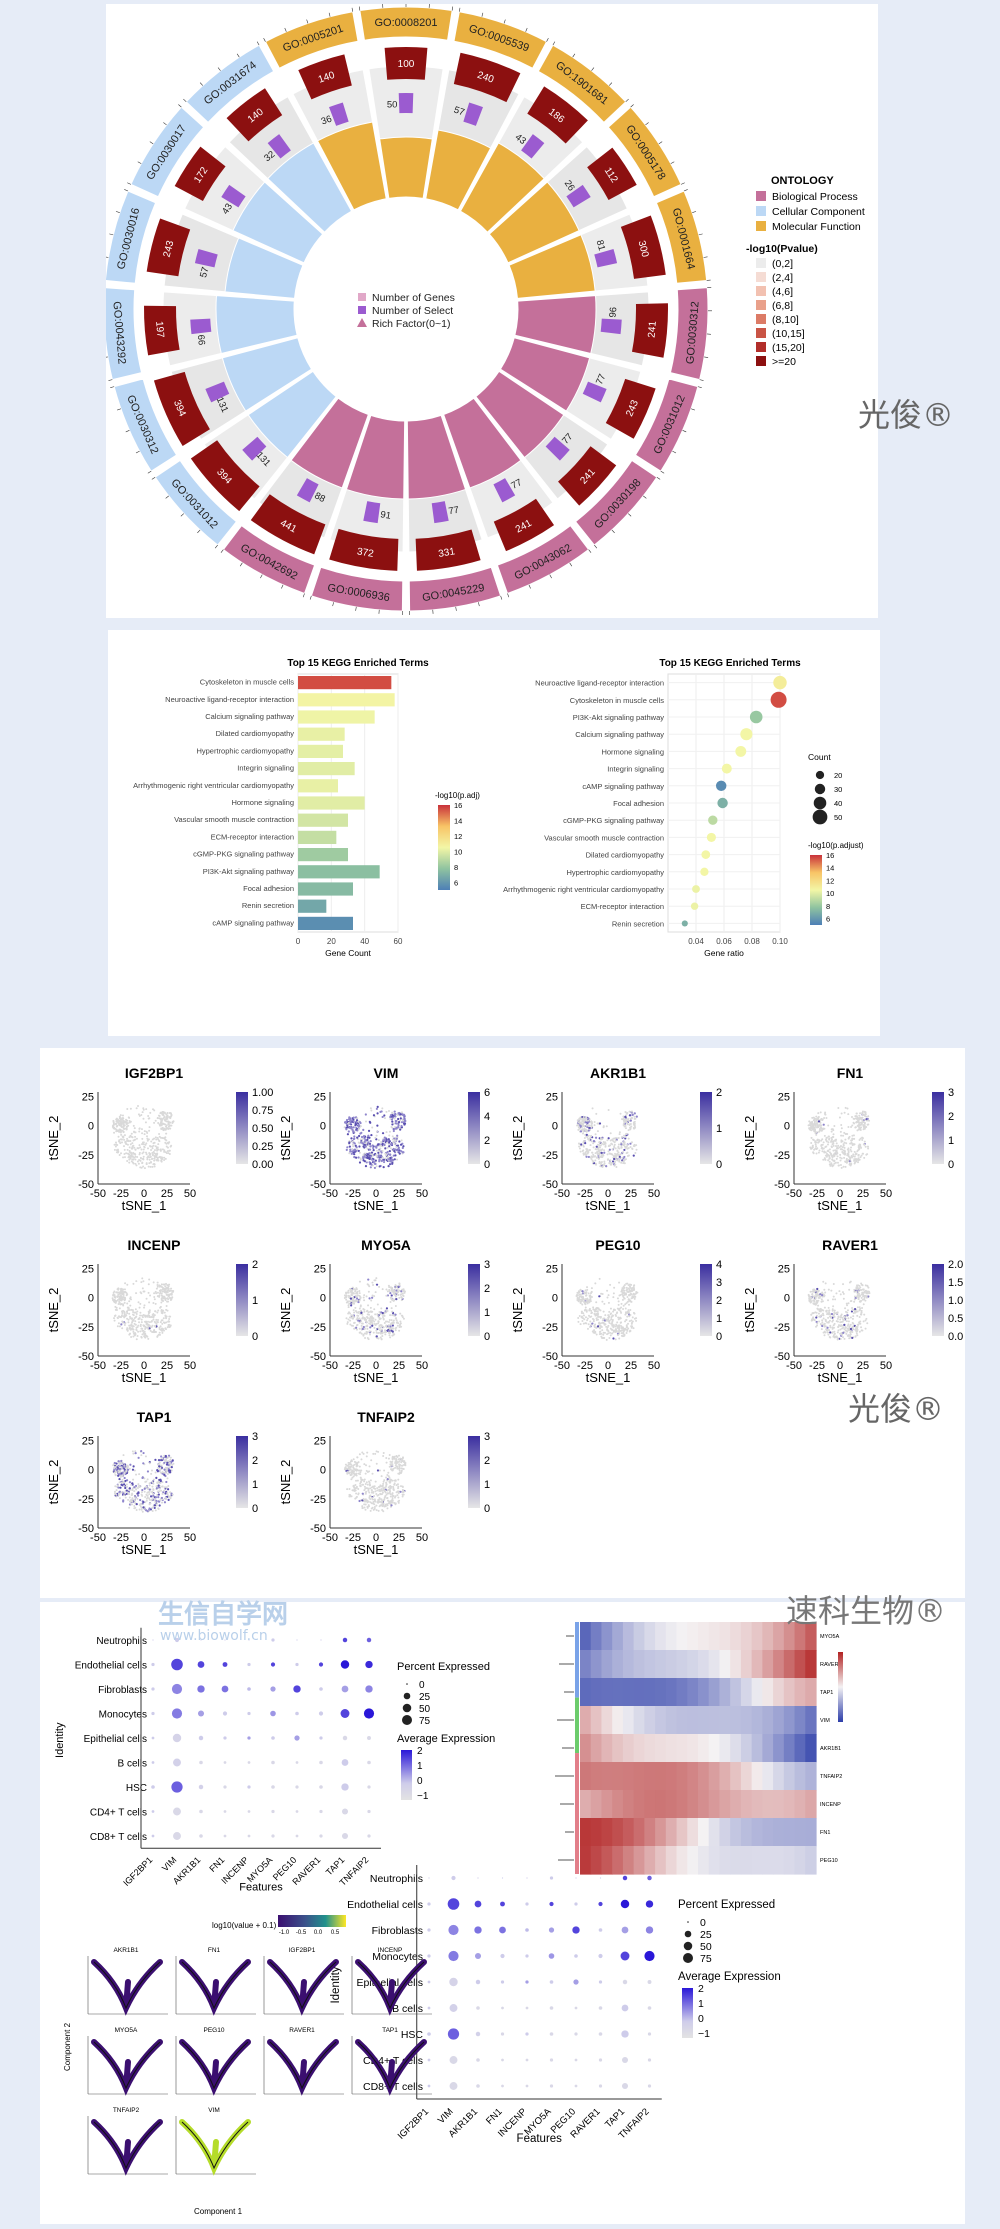 The width and height of the screenshot is (1000, 2229). I want to click on tsne-ytick-9-1: -25, so click(318, 1500).